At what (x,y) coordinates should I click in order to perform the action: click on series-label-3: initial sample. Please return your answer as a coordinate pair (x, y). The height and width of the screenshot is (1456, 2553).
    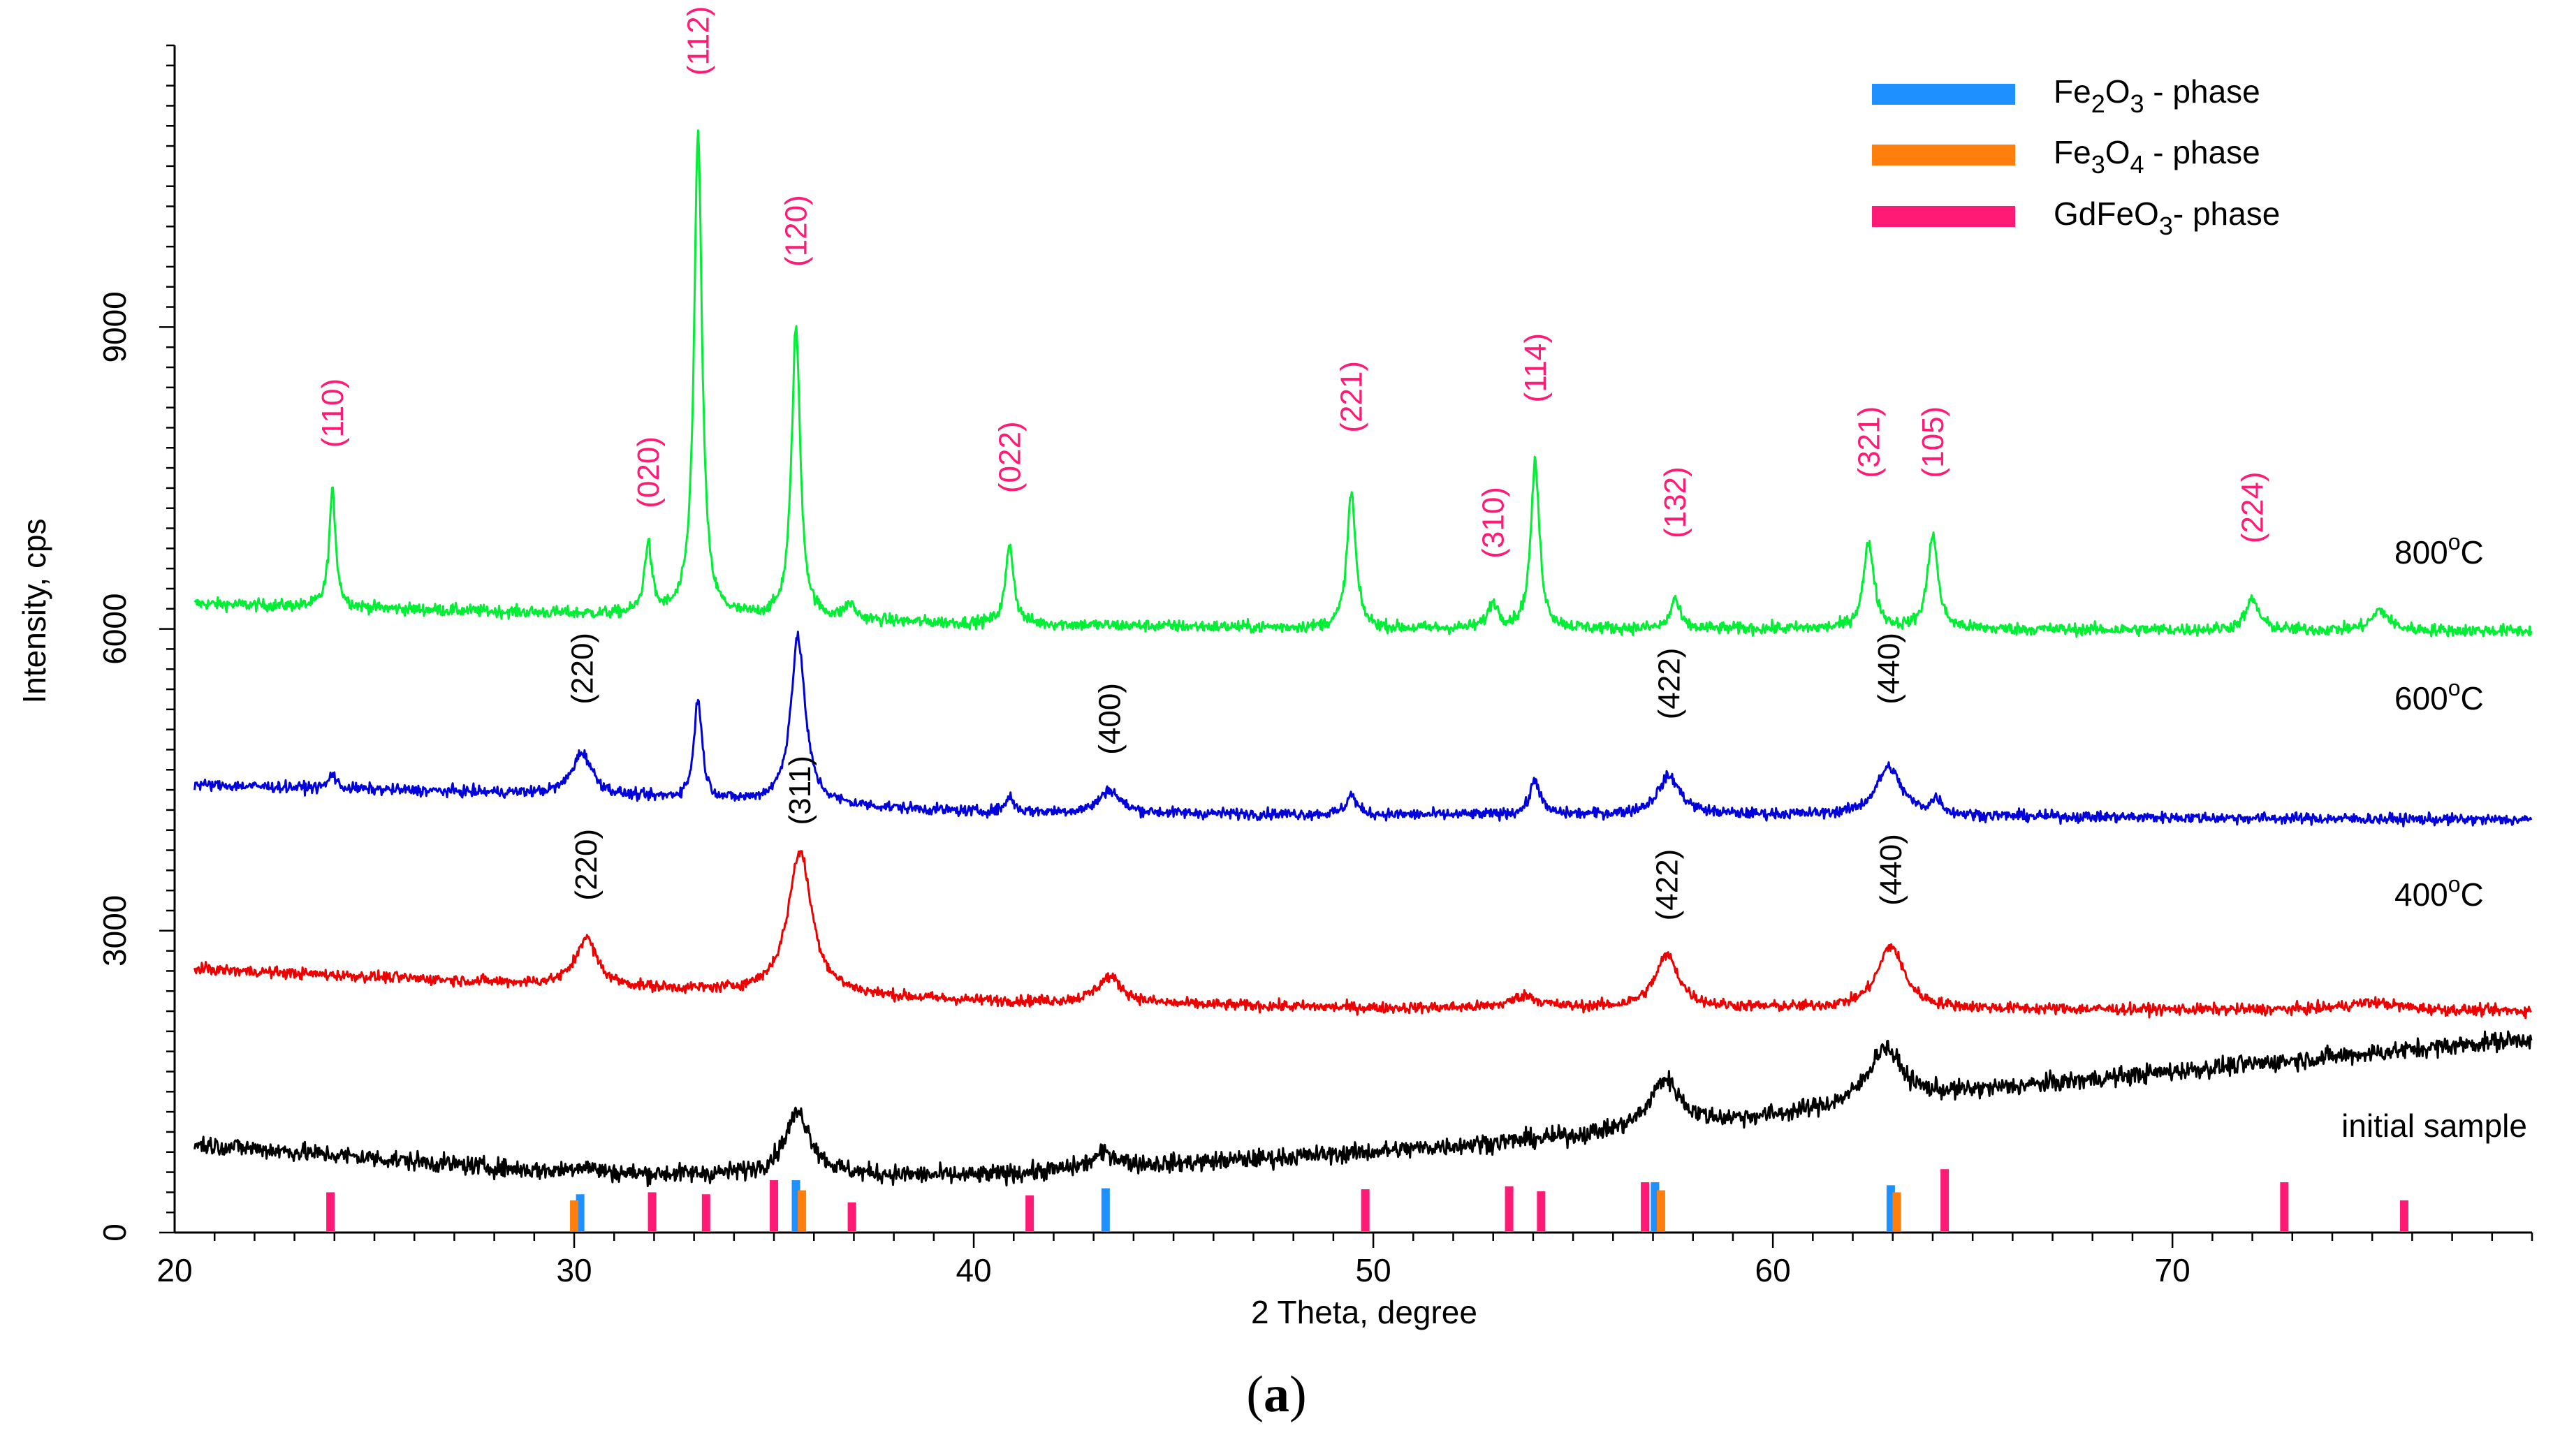
    Looking at the image, I should click on (2434, 1126).